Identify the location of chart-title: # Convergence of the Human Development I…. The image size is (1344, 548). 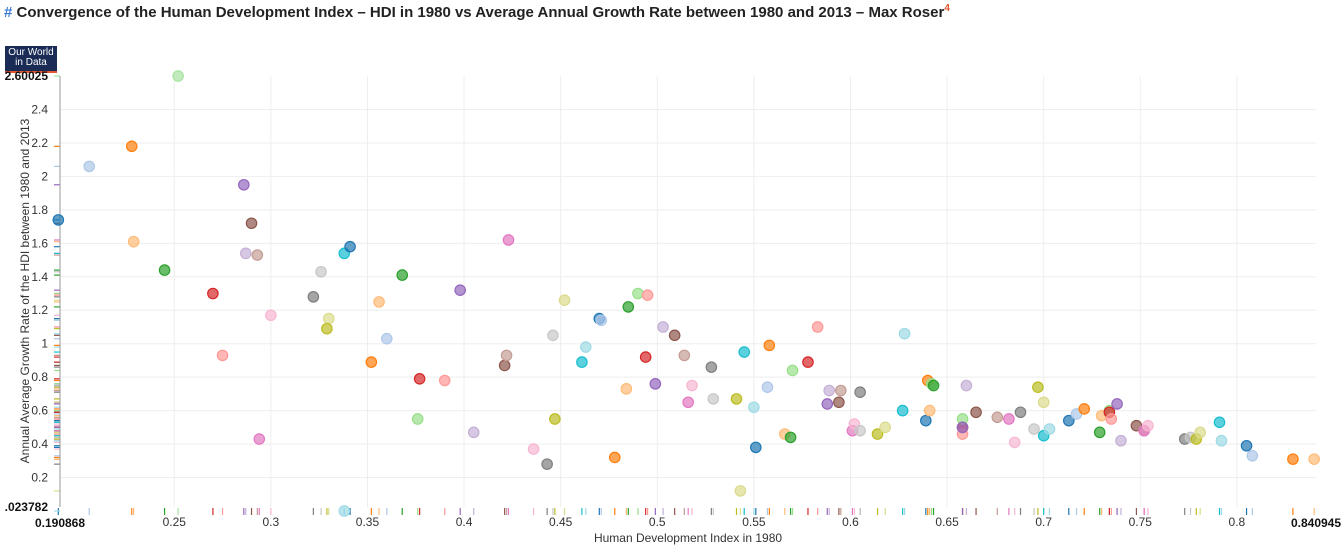
(477, 12).